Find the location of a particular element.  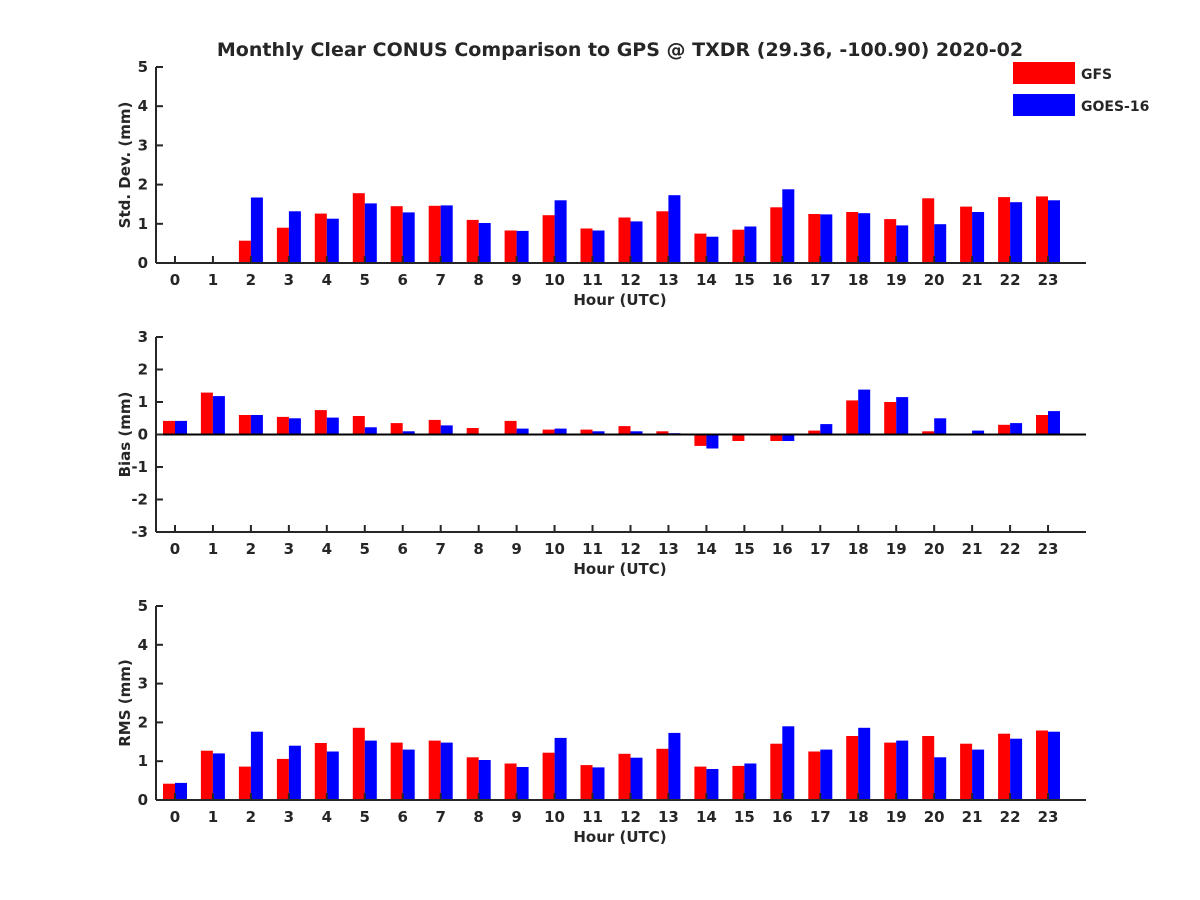

x-tick-label: 18 is located at coordinates (858, 549).